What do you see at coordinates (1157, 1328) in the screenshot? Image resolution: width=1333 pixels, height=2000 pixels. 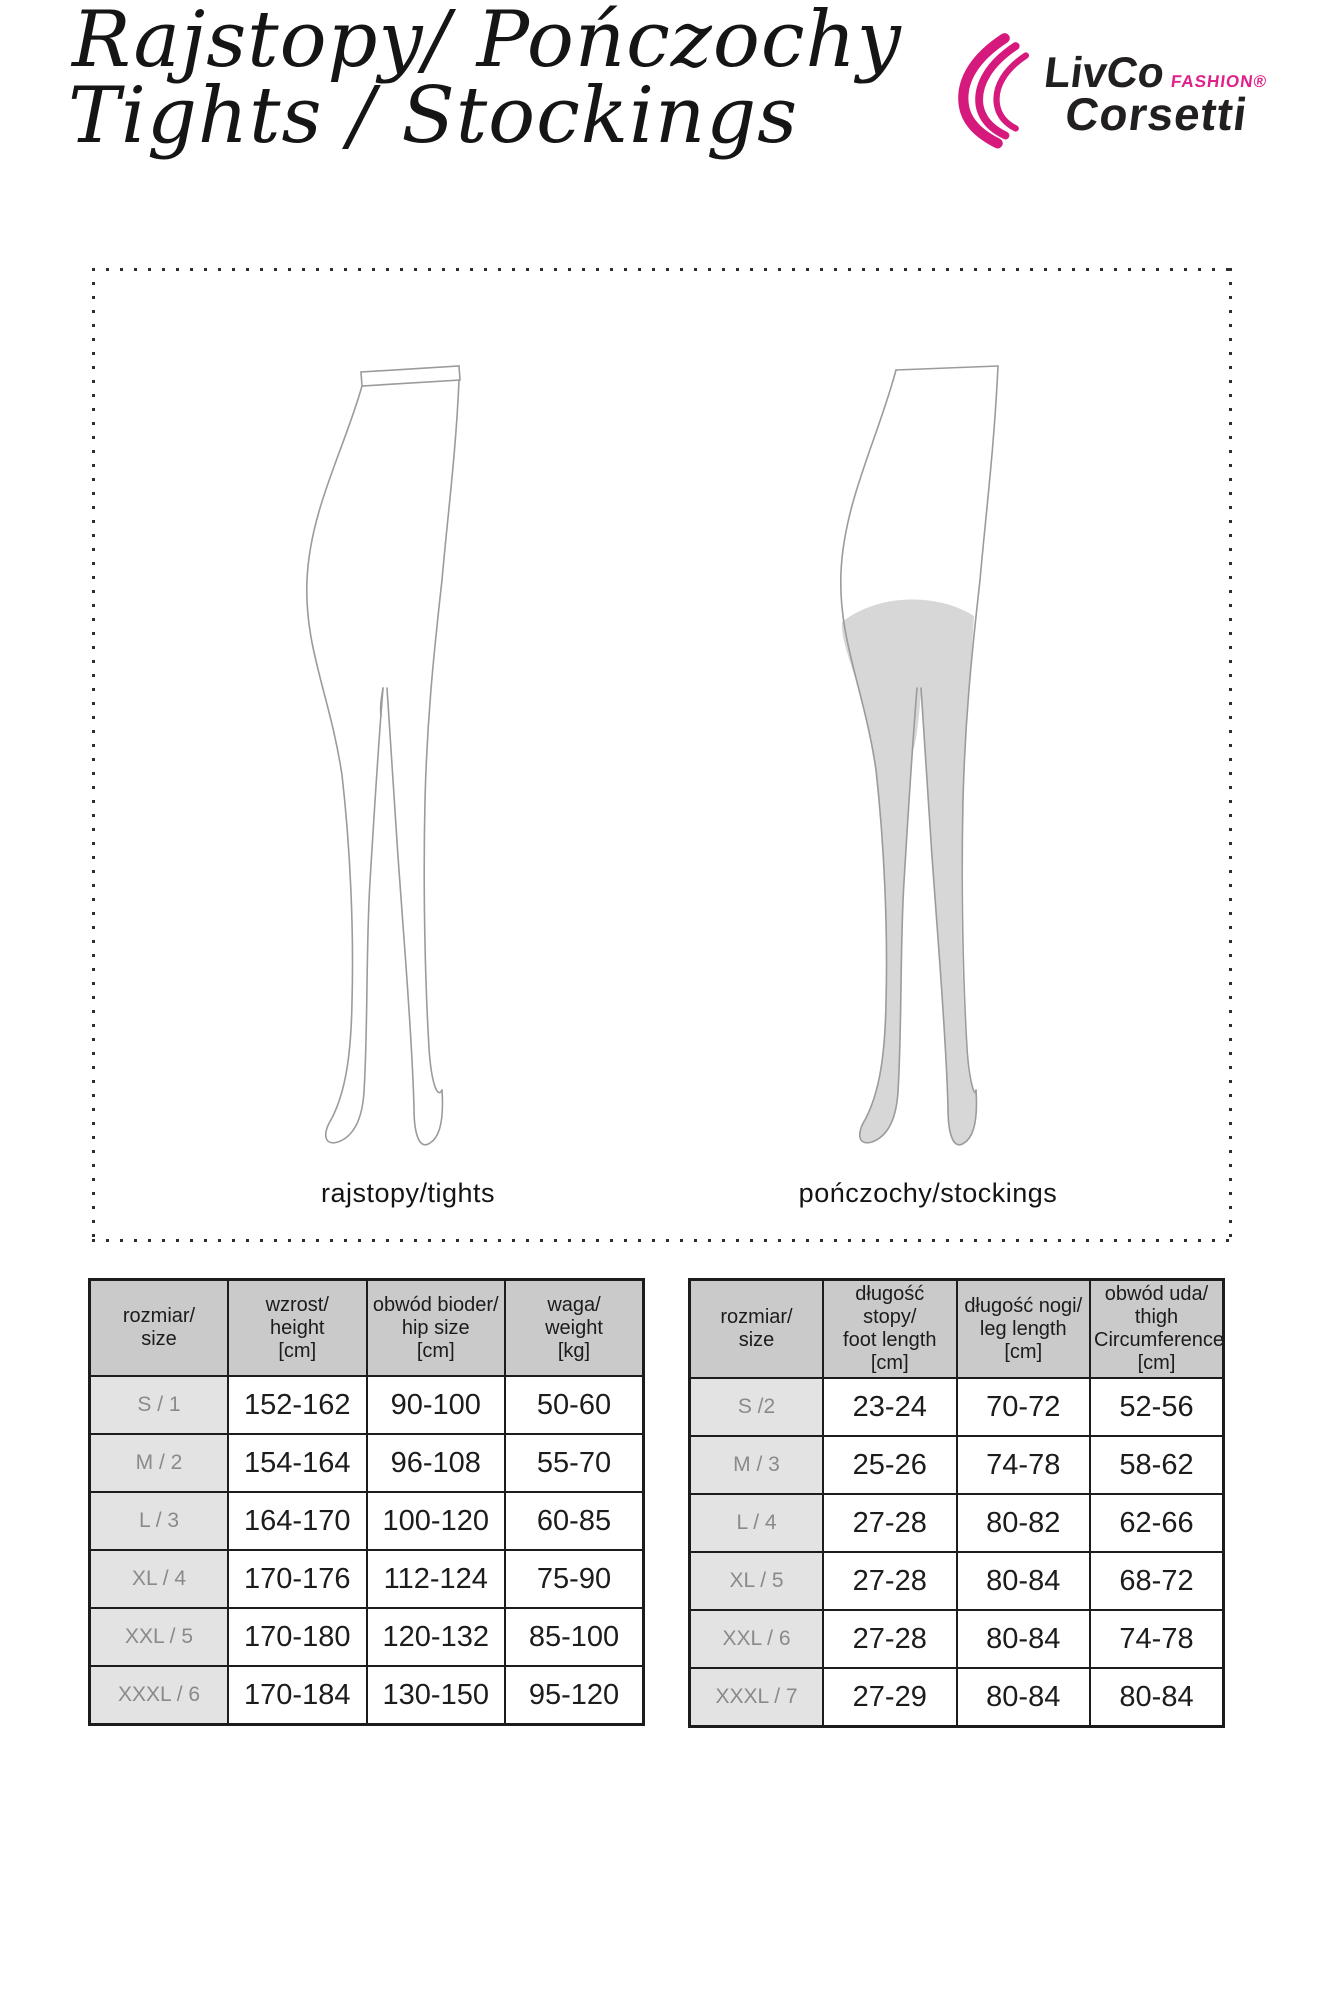 I see `column-header: obwód uda/ thigh Circumference [cm]` at bounding box center [1157, 1328].